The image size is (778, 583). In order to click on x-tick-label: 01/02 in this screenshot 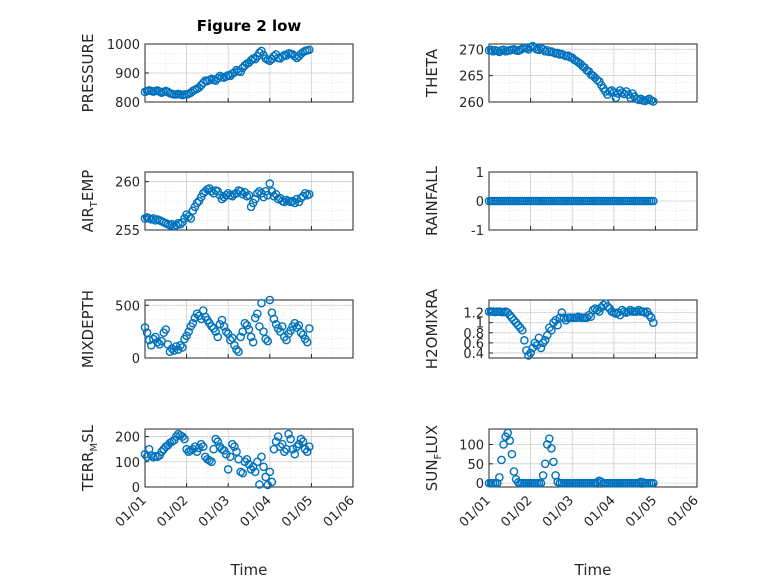, I will do `click(516, 511)`.